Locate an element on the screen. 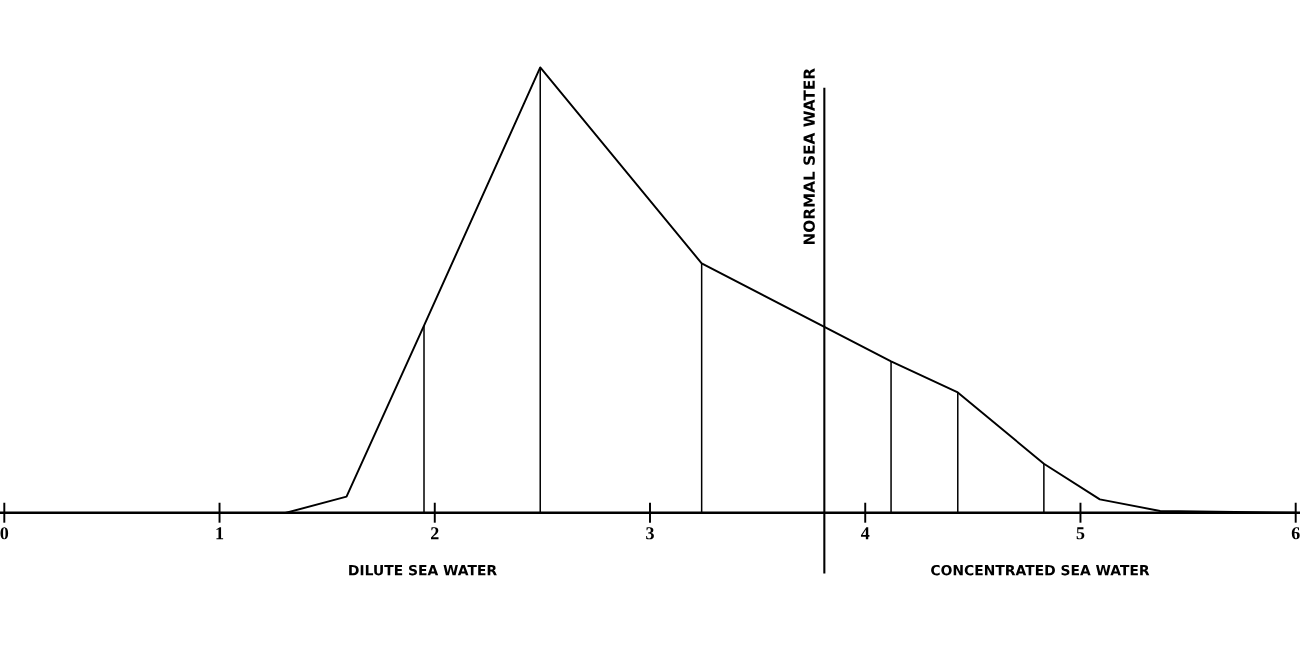 The image size is (1300, 665). x-tick-label: 2 is located at coordinates (435, 533).